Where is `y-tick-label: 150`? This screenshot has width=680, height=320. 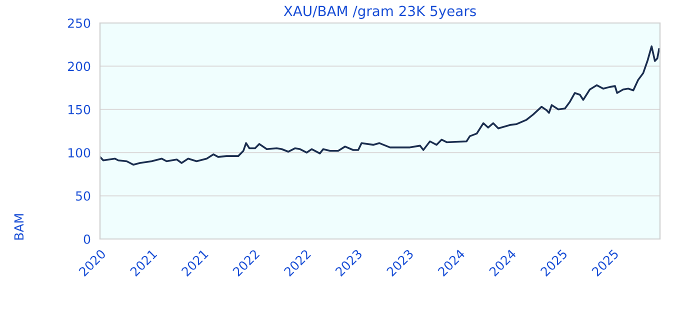 y-tick-label: 150 is located at coordinates (79, 109).